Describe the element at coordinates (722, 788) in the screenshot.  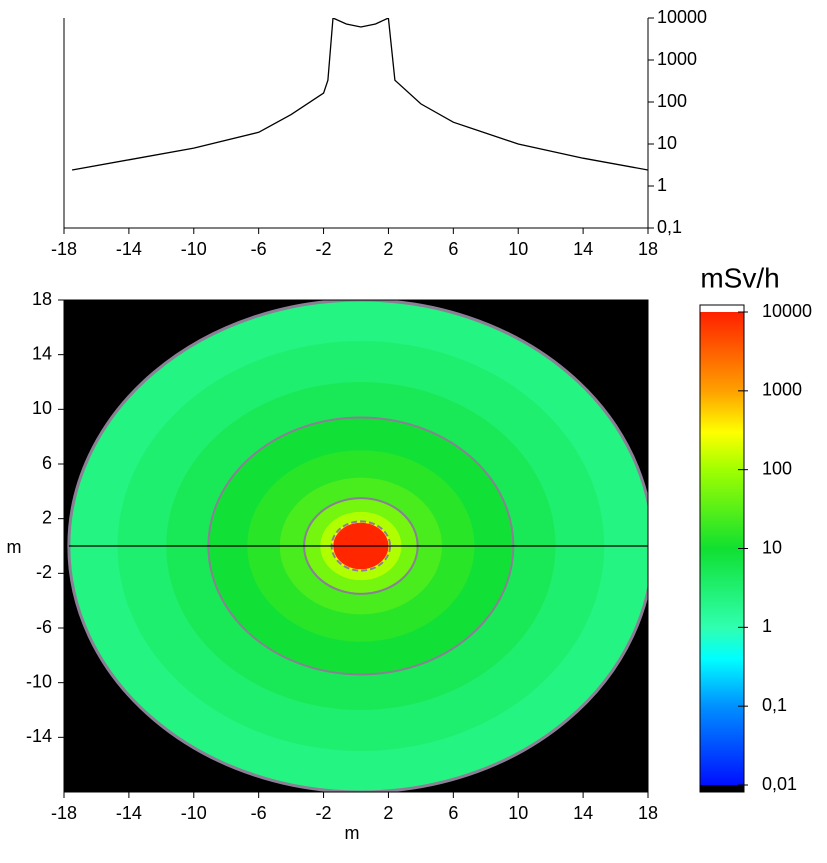
I see `colorbar-under` at that location.